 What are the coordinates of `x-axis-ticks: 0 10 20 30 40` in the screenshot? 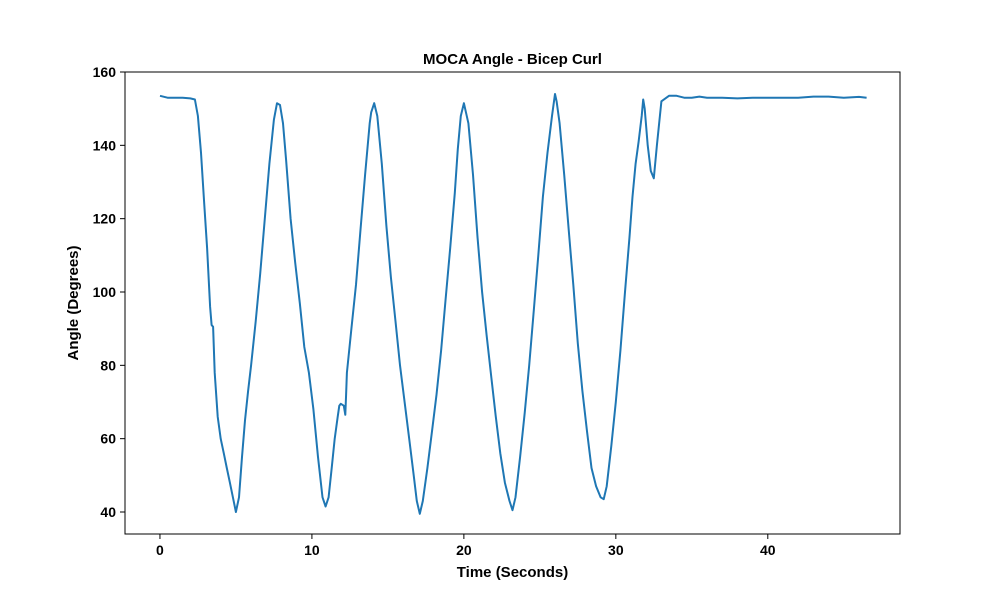 It's located at (466, 546).